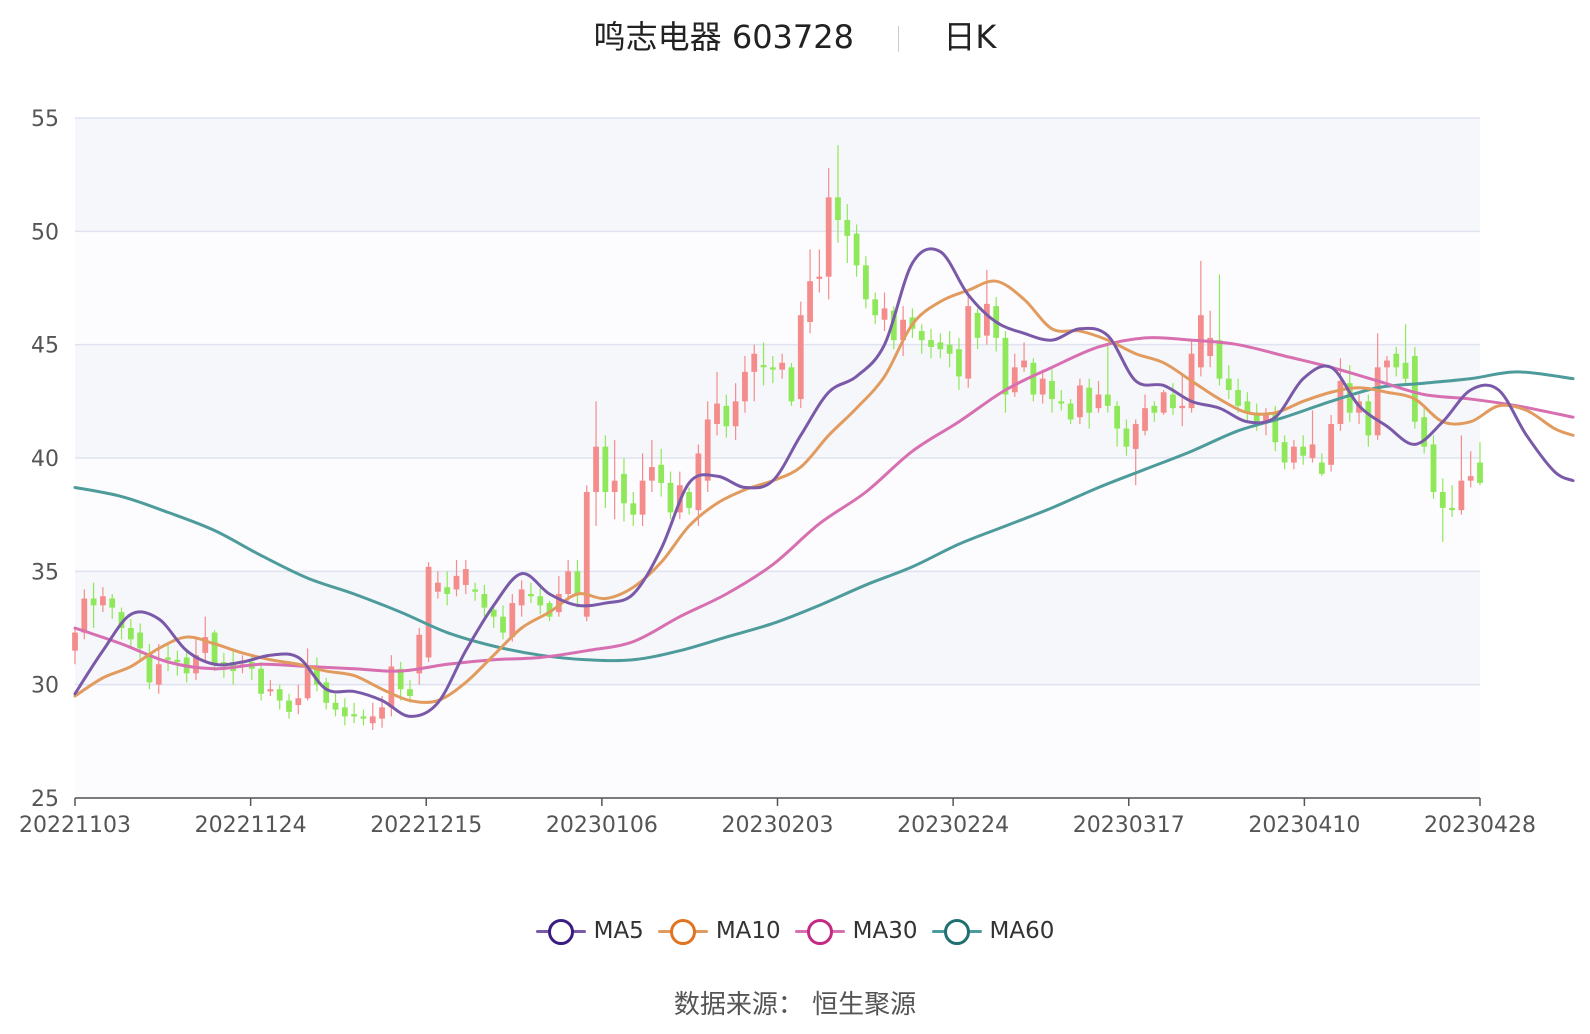  What do you see at coordinates (1022, 931) in the screenshot?
I see `legend-label: MA60` at bounding box center [1022, 931].